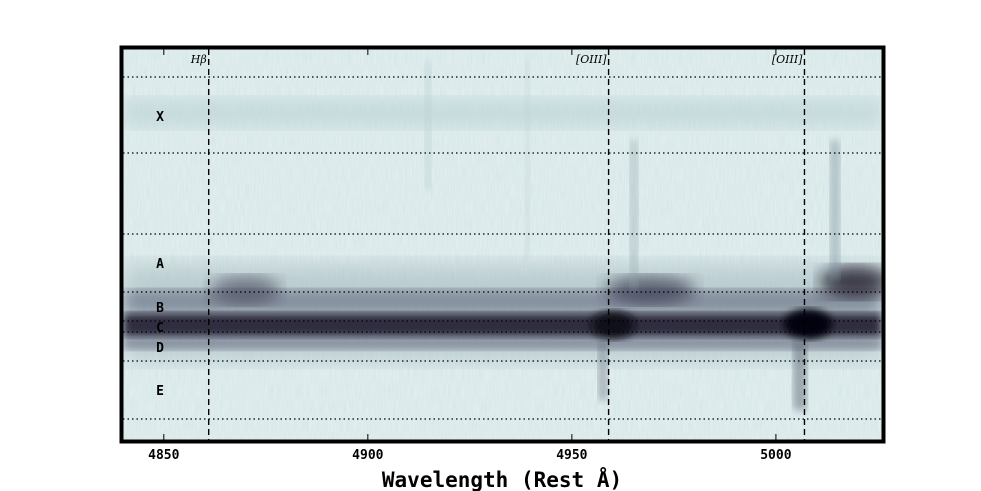 This screenshot has height=491, width=981. What do you see at coordinates (502, 479) in the screenshot?
I see `x-axis-label: Wavelength (Rest Å)` at bounding box center [502, 479].